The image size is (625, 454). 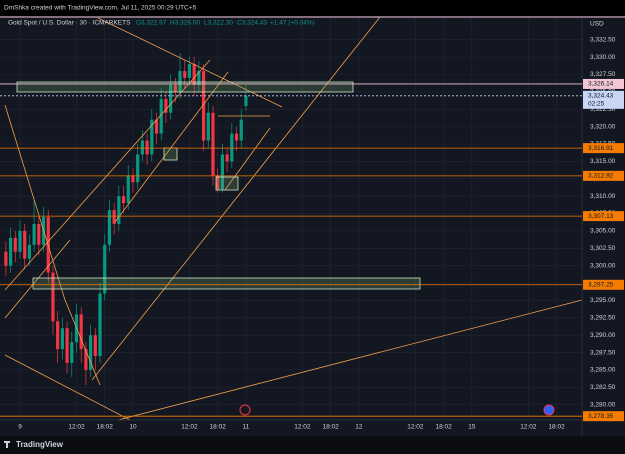 I want to click on y-tick-label: 3,310.00, so click(x=603, y=196).